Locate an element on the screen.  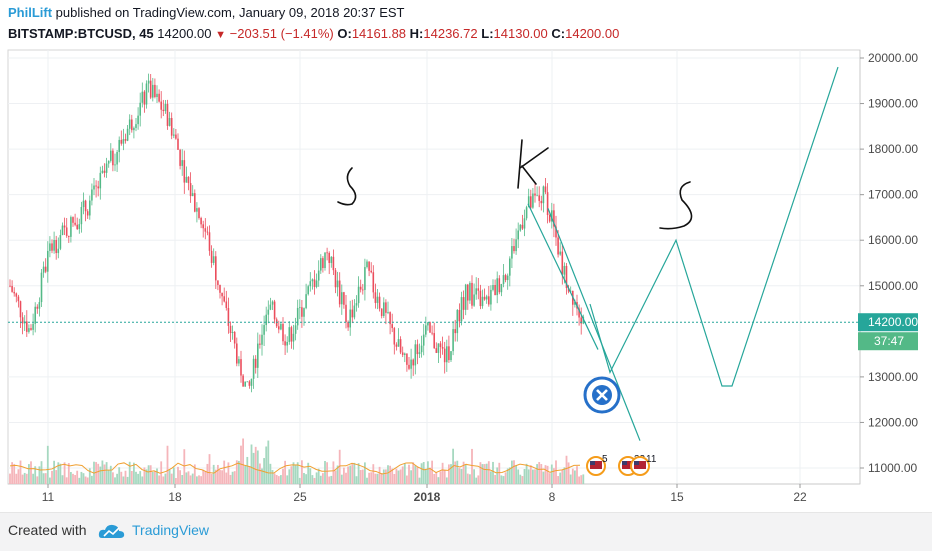
annotation-k is located at coordinates (533, 164).